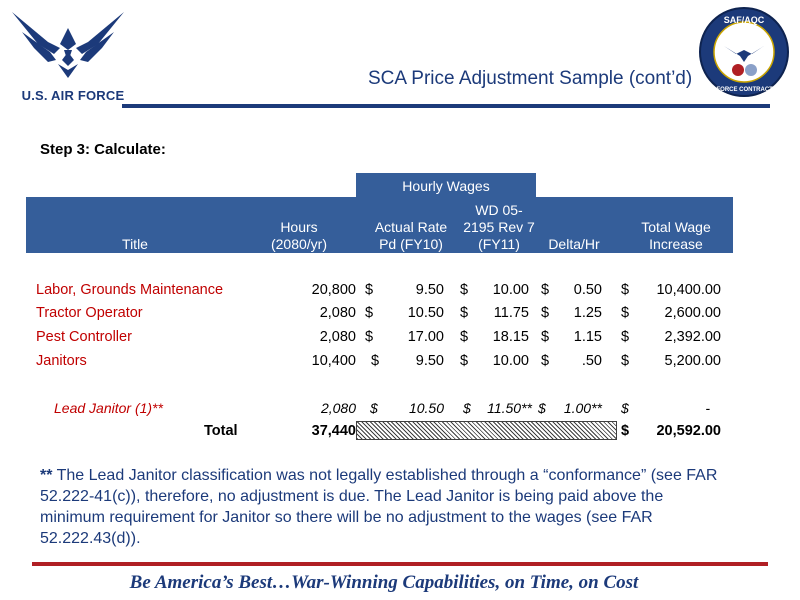 The image size is (800, 600). I want to click on seal-bottom-text: AIR FORCE CONTRACTING, so click(744, 90).